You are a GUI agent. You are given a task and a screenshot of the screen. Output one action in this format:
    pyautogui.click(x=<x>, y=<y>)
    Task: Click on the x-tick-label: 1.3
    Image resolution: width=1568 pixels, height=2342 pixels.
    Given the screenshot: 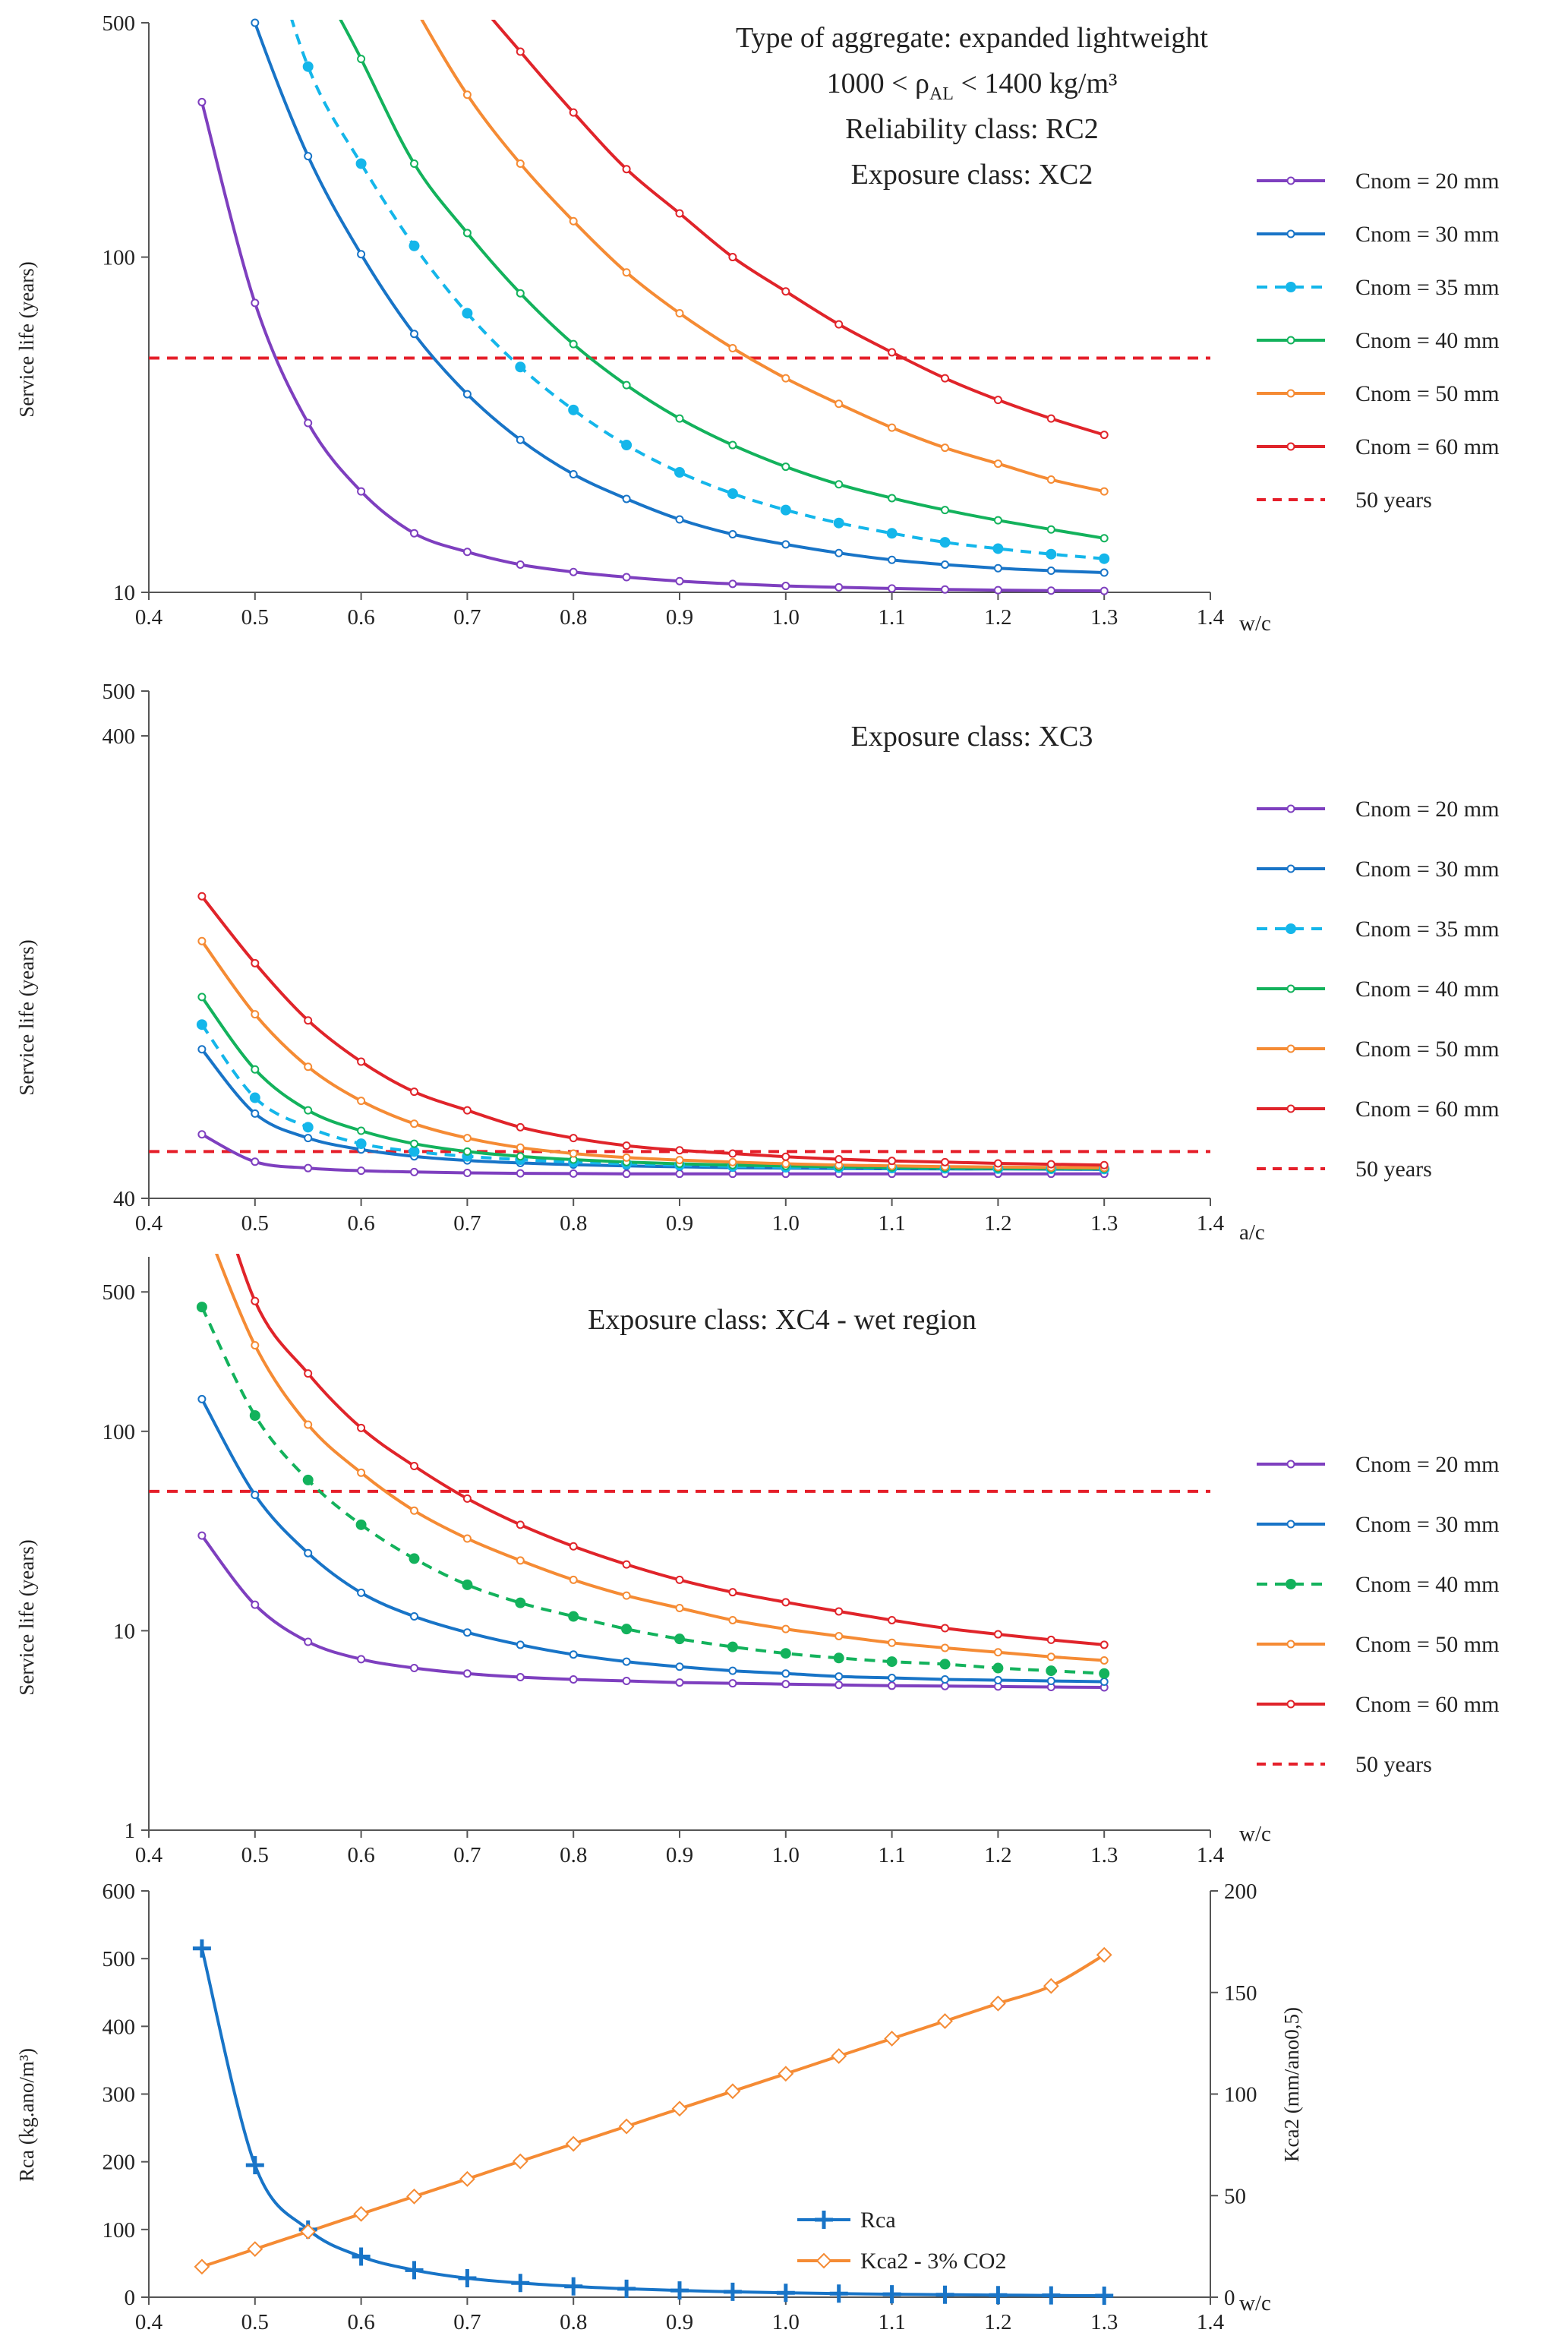 What is the action you would take?
    pyautogui.click(x=1104, y=1855)
    